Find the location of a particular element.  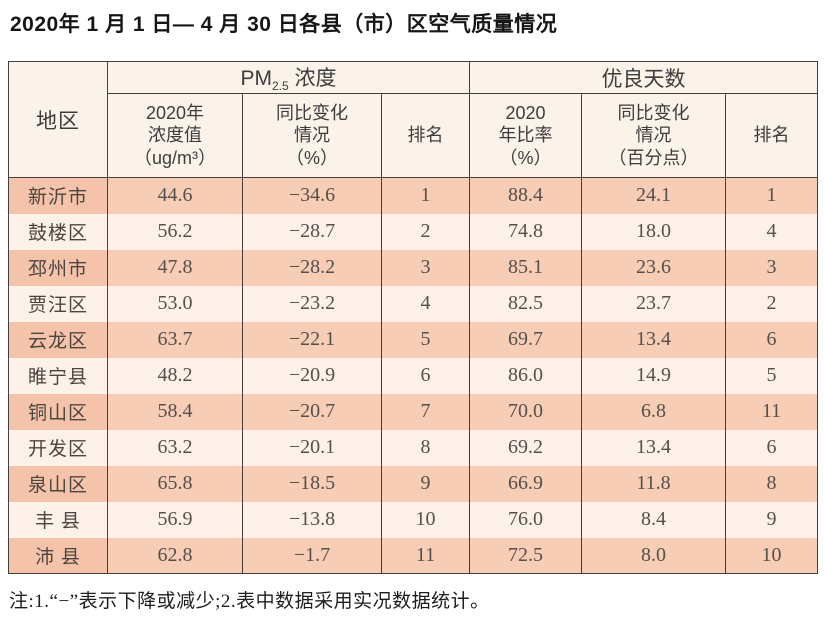

table-row: 开发区 63.2 −20.1 8 69.2 13.4 6 is located at coordinates (413, 447).